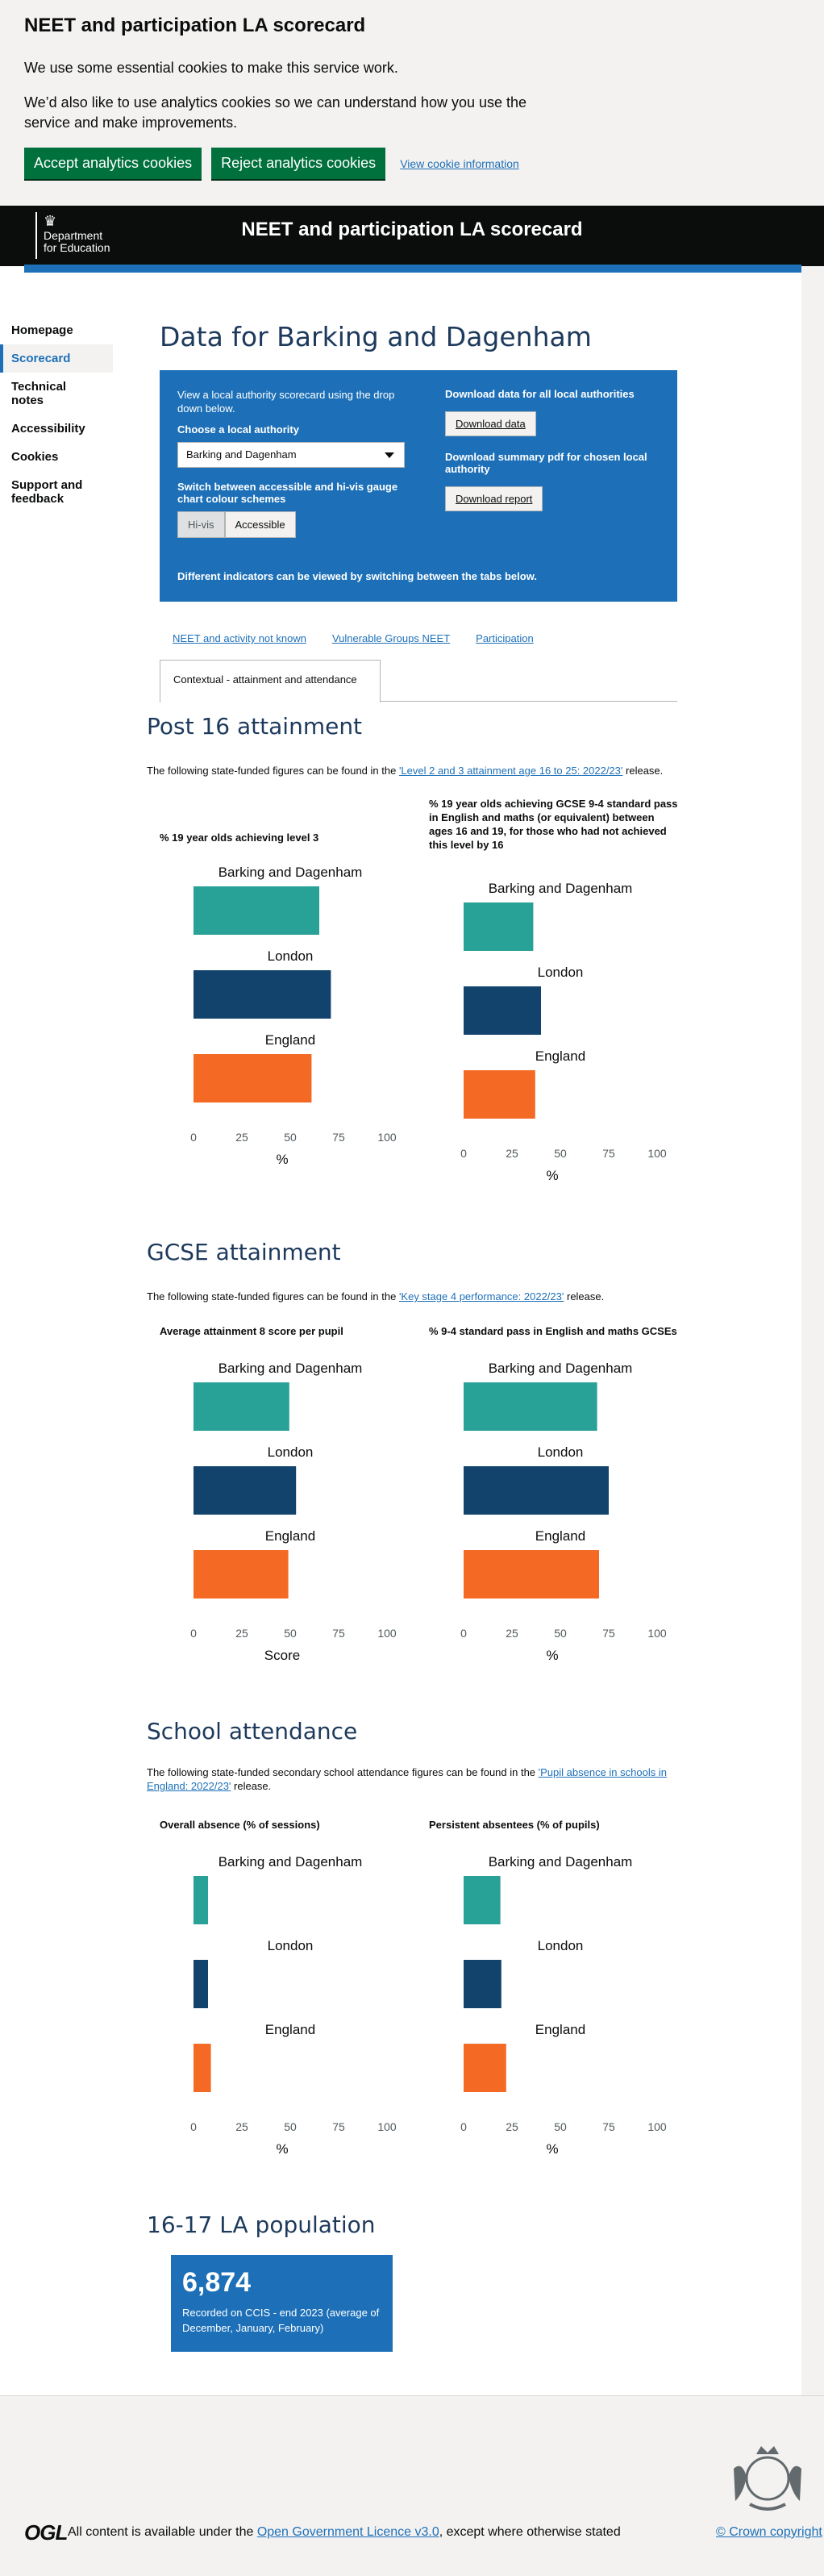  Describe the element at coordinates (412, 269) in the screenshot. I see `header-accent-bar` at that location.